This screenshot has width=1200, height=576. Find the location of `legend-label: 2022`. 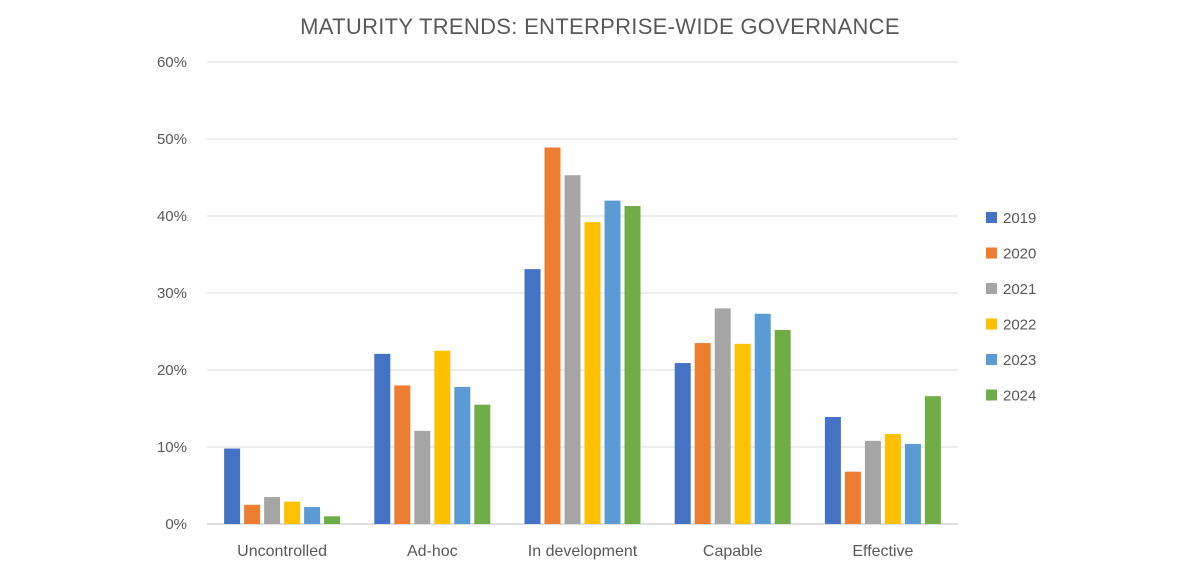

legend-label: 2022 is located at coordinates (1019, 325).